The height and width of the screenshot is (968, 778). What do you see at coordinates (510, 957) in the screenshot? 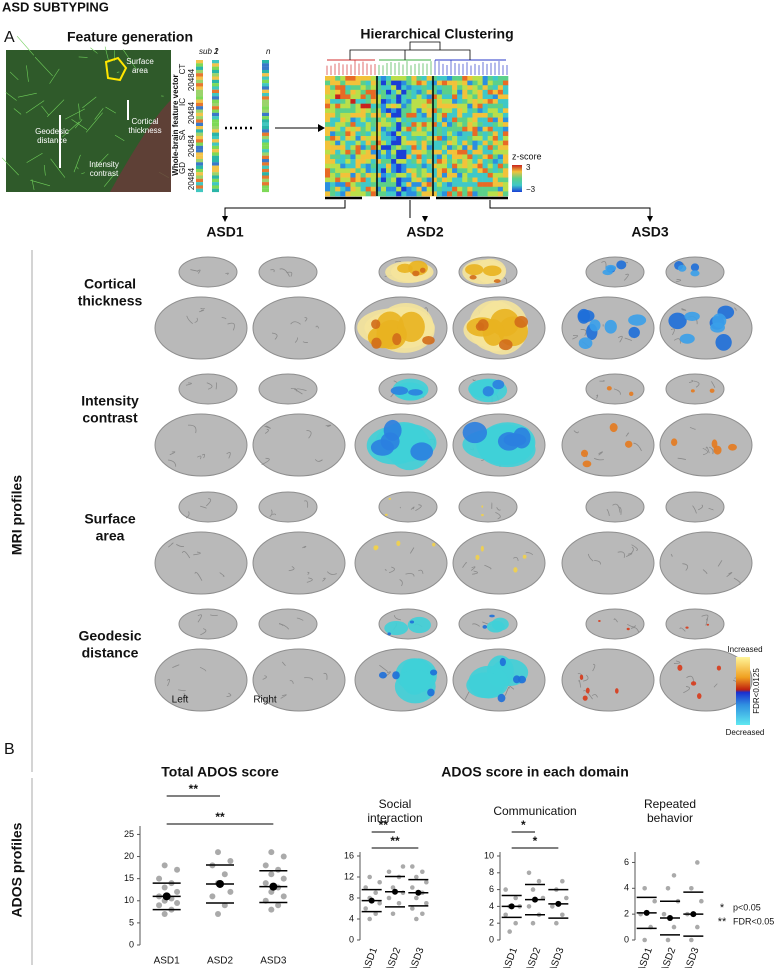
I see `x-tick-label: ASD1` at bounding box center [510, 957].